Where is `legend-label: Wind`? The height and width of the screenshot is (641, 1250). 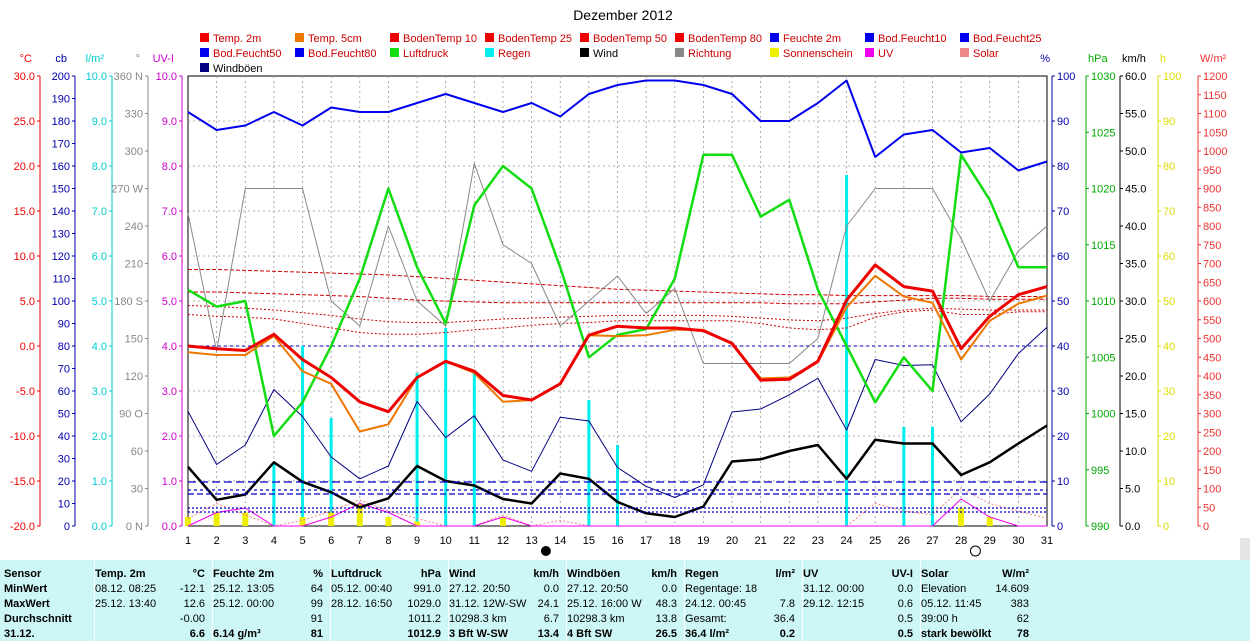 legend-label: Wind is located at coordinates (605, 54).